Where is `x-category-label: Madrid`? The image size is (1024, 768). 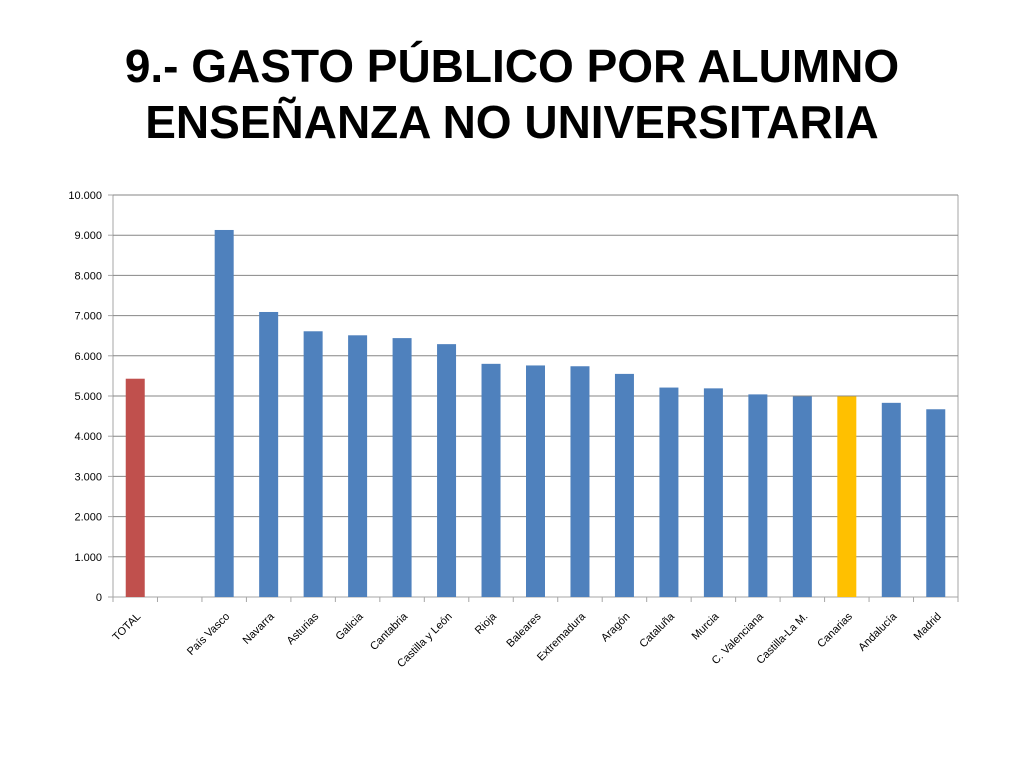
x-category-label: Madrid is located at coordinates (928, 627).